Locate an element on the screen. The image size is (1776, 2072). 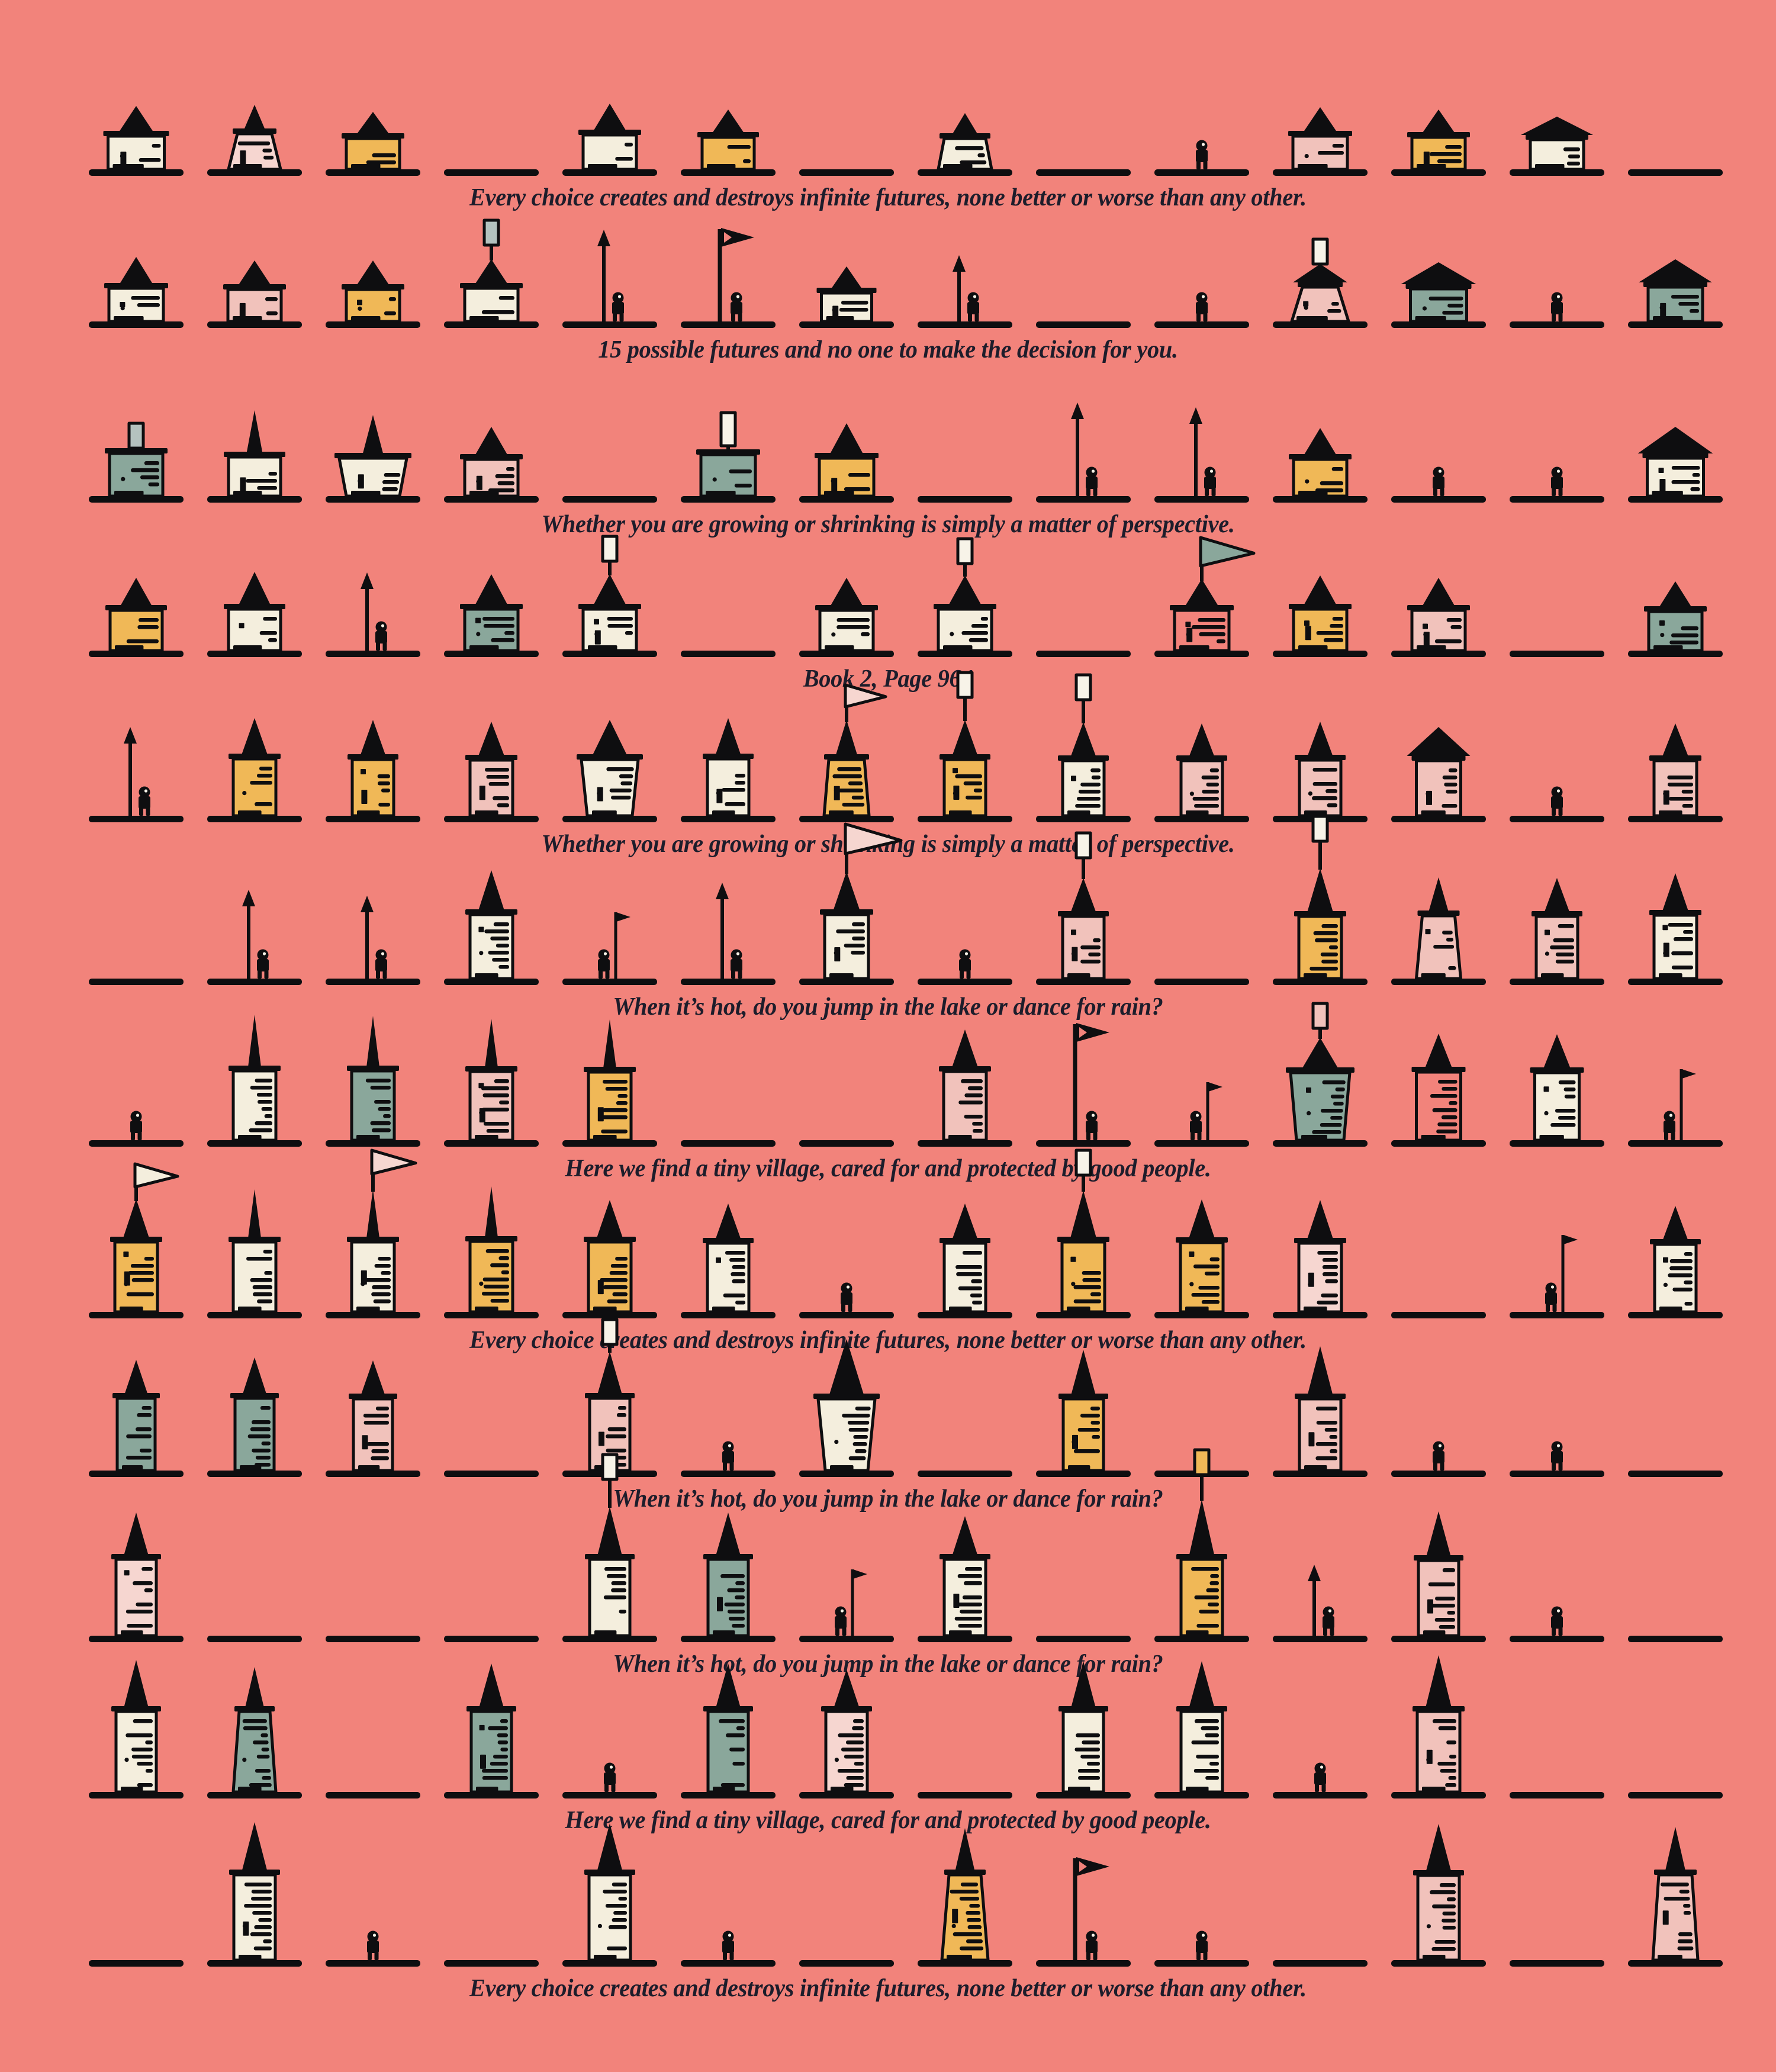
village-row is located at coordinates (906, 1894).